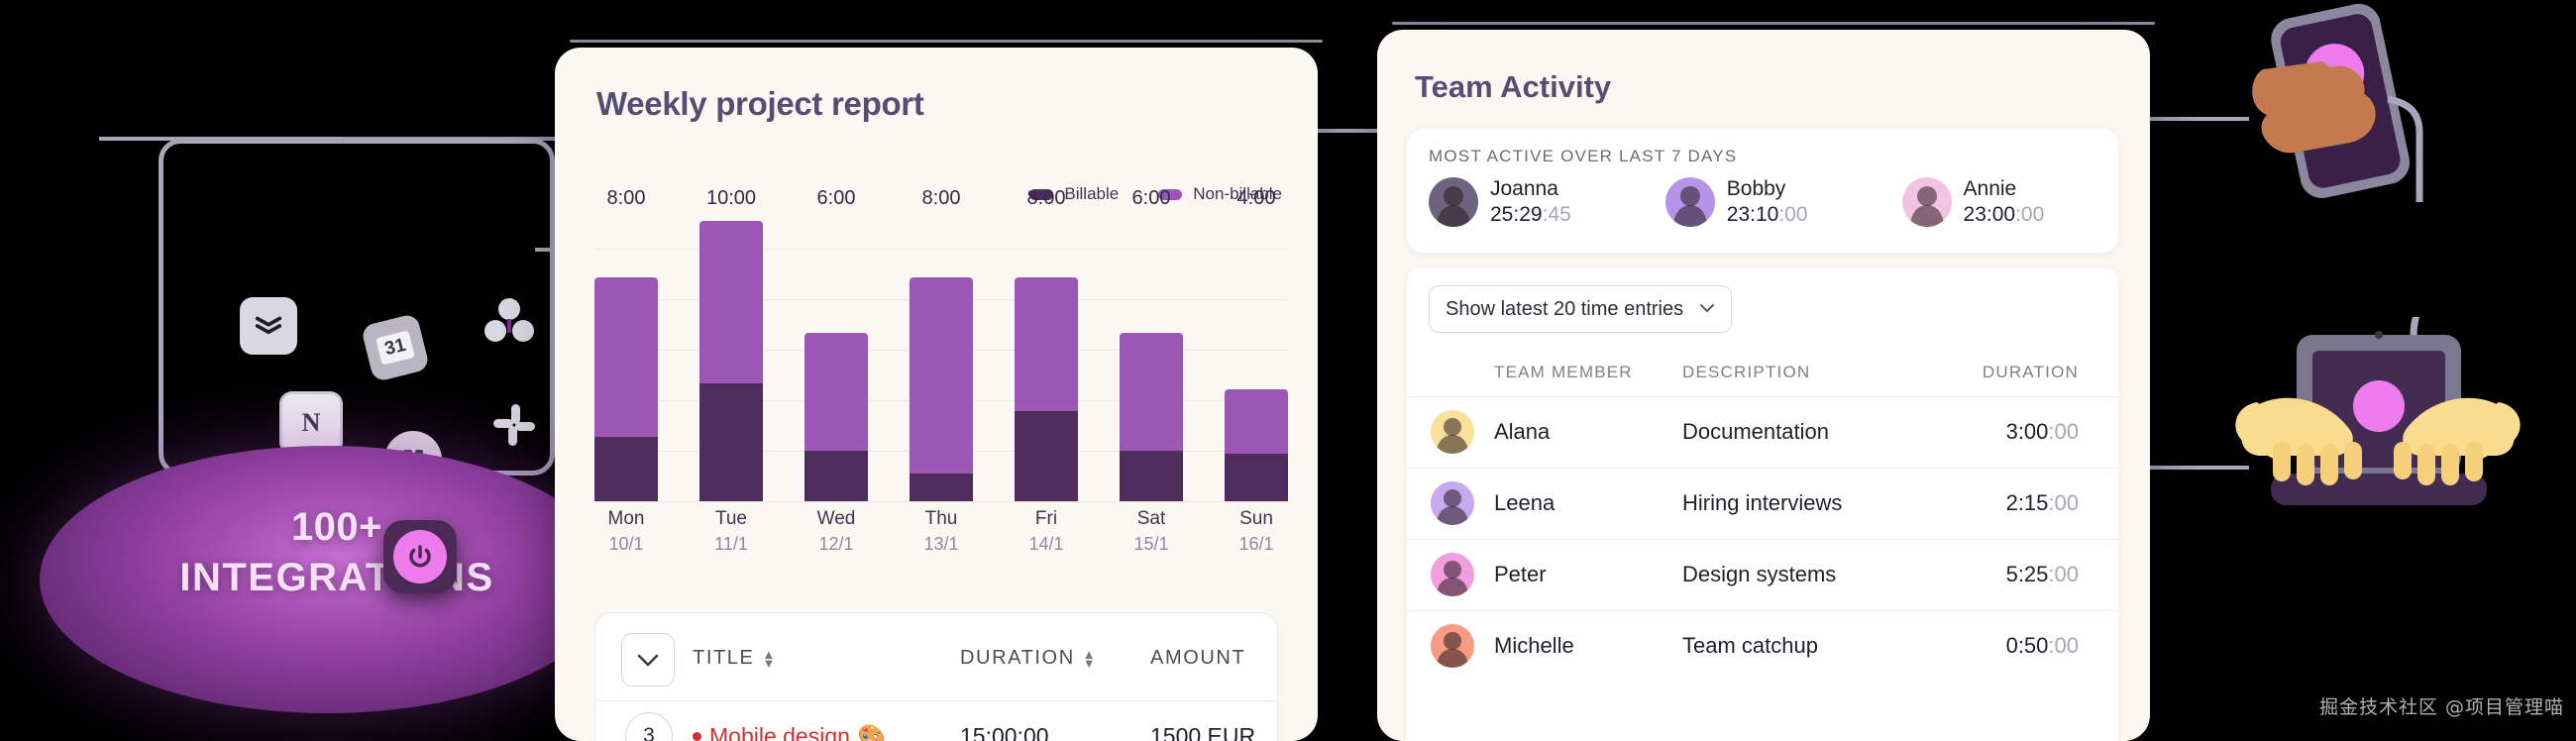 This screenshot has height=741, width=2576. I want to click on column-header-team-member: TEAM MEMBER, so click(1564, 372).